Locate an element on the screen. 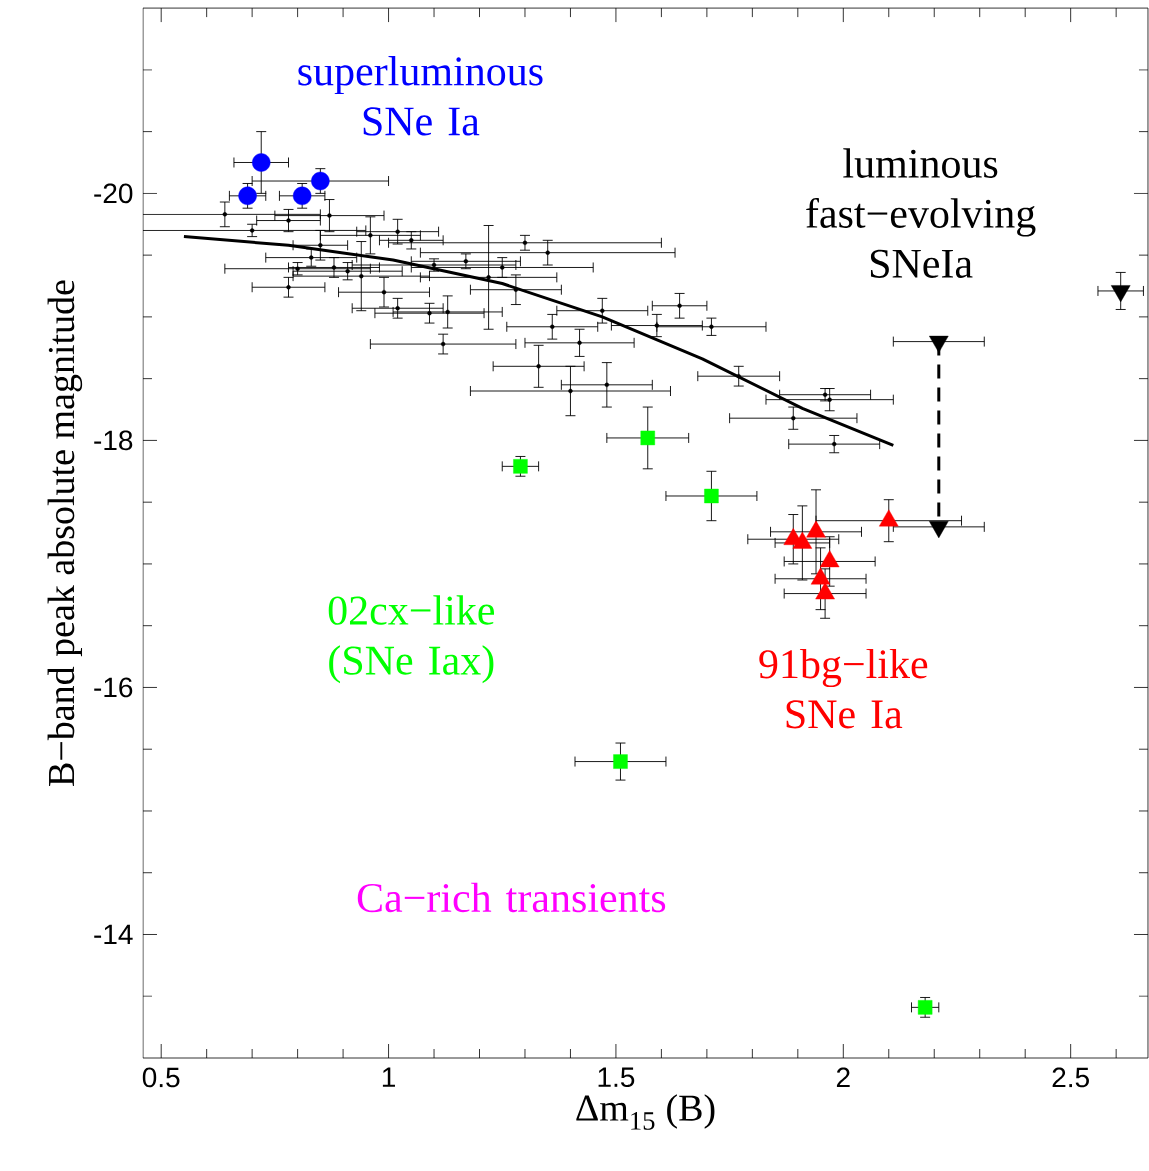  annotation: superluminous SNe Ia is located at coordinates (420, 96).